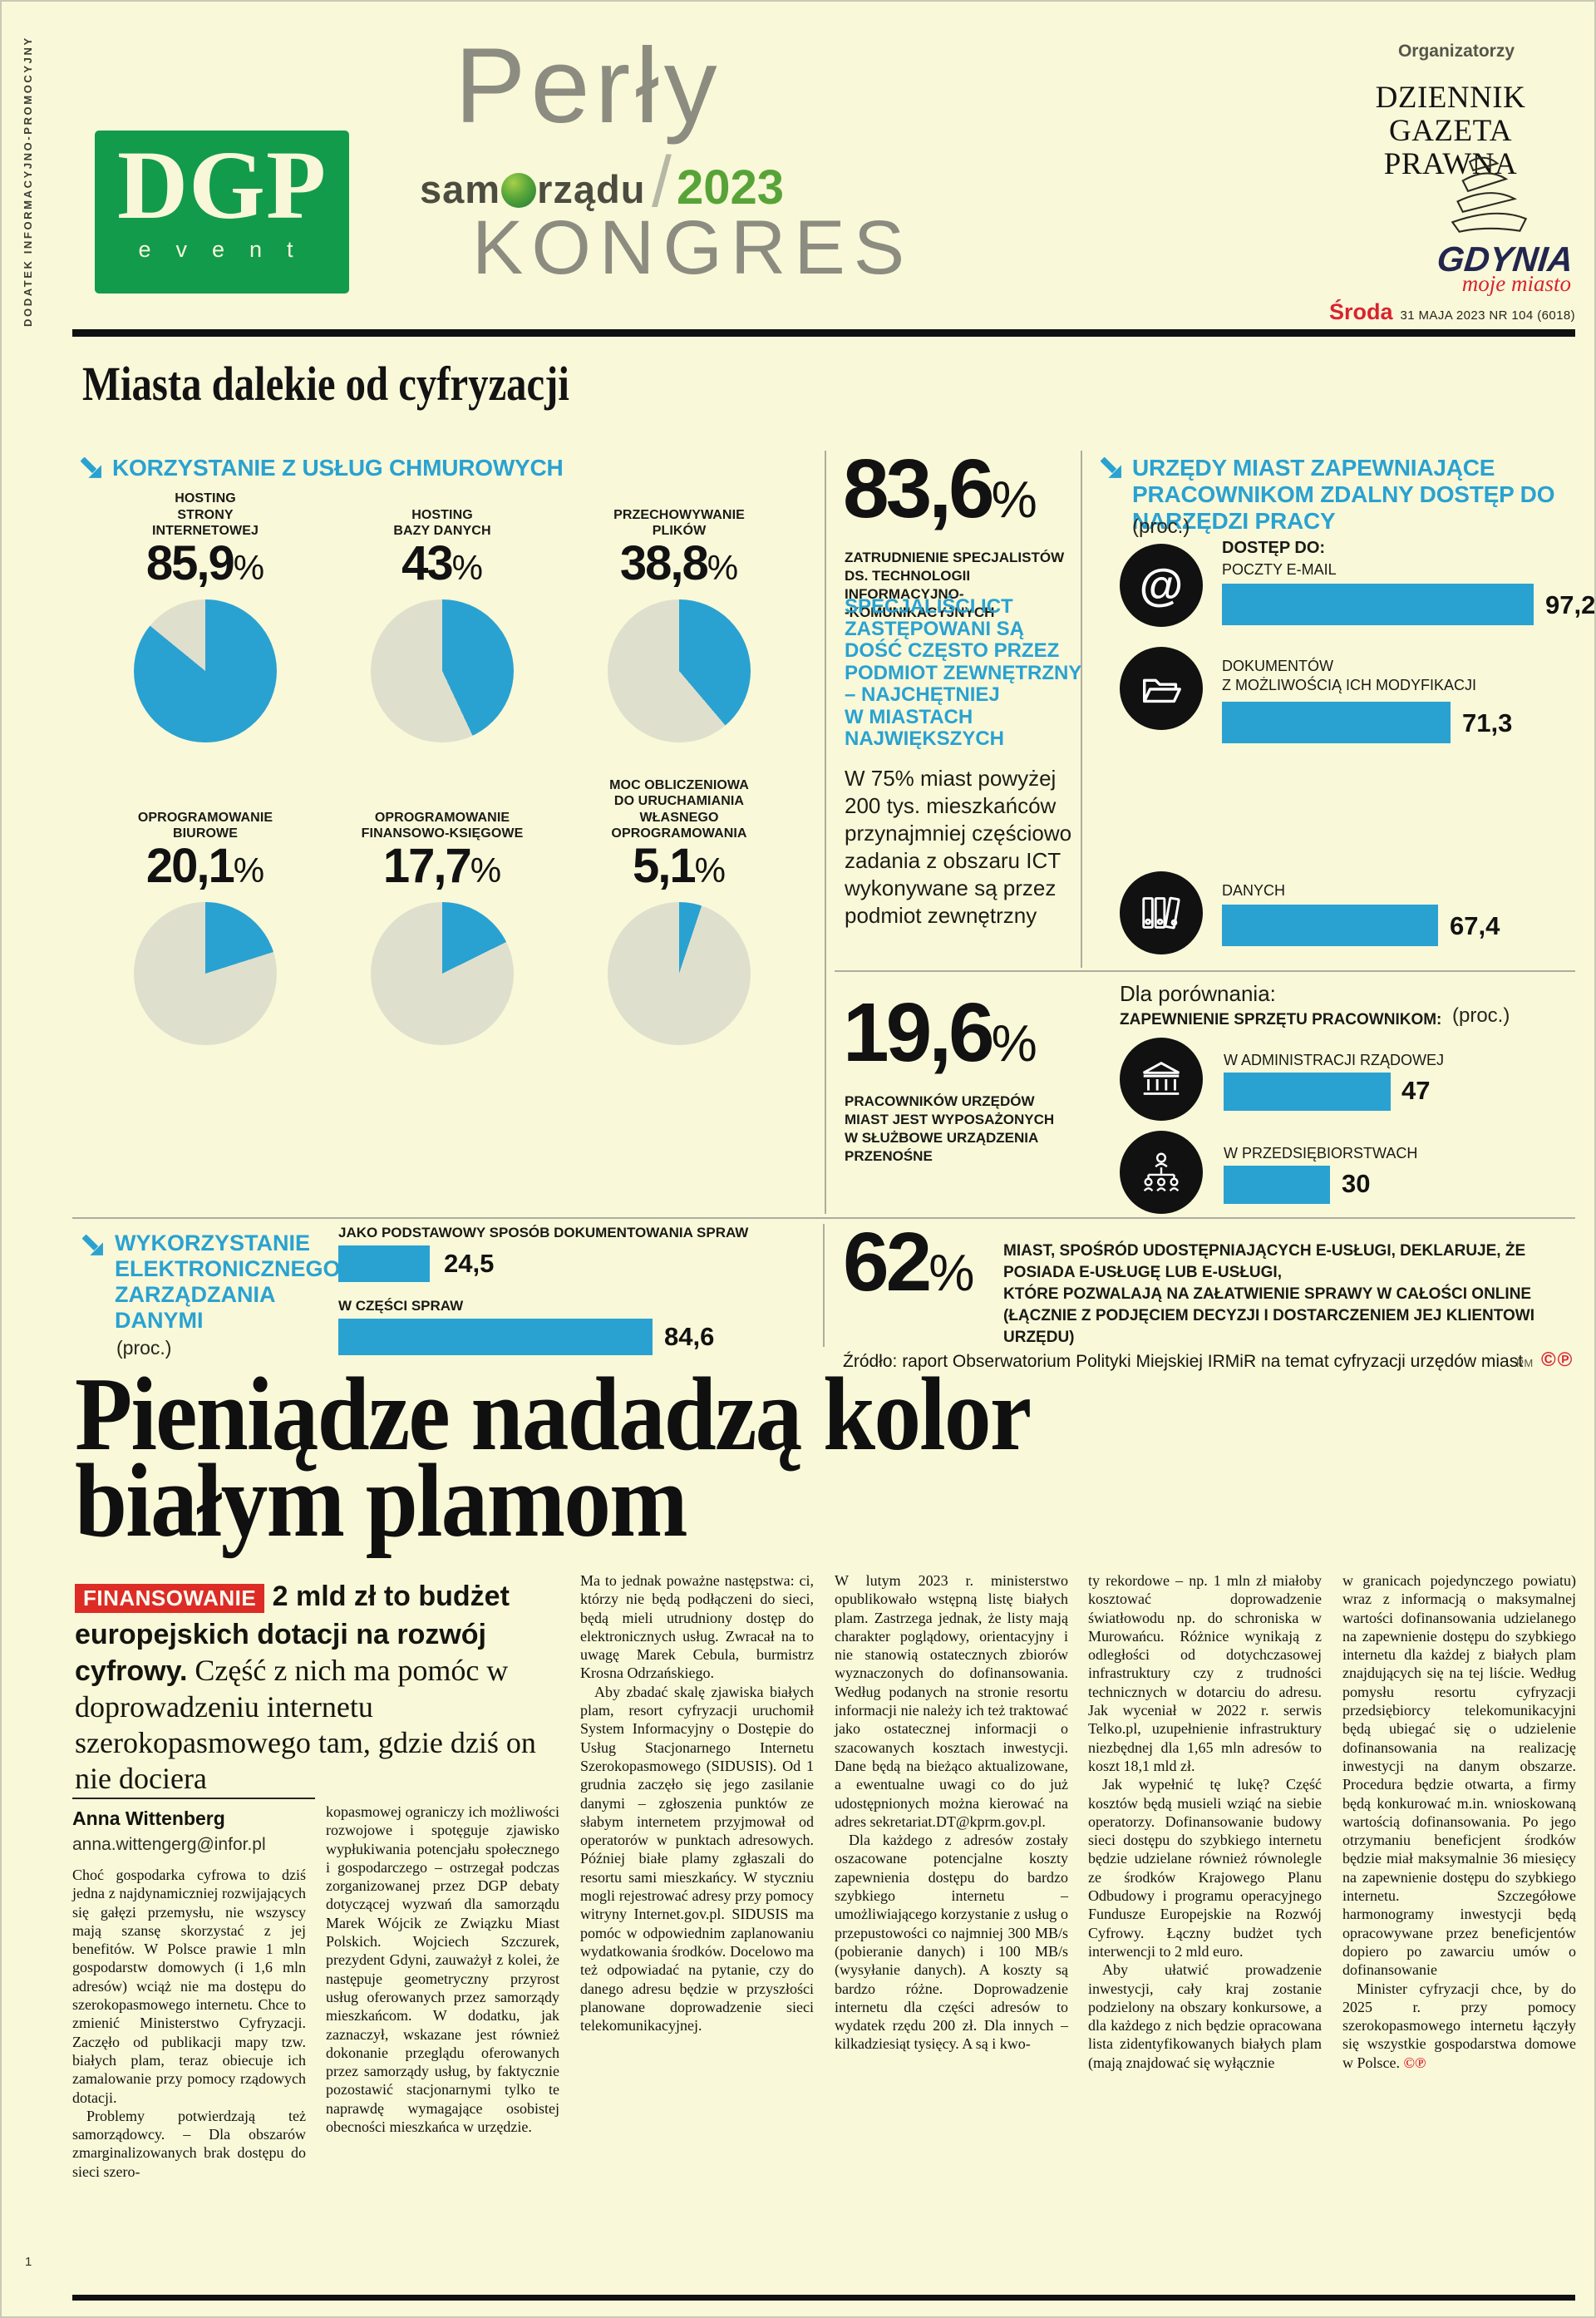 This screenshot has height=2318, width=1596. I want to click on pie-label: HOSTING STRONY INTERNETOWEJ, so click(205, 514).